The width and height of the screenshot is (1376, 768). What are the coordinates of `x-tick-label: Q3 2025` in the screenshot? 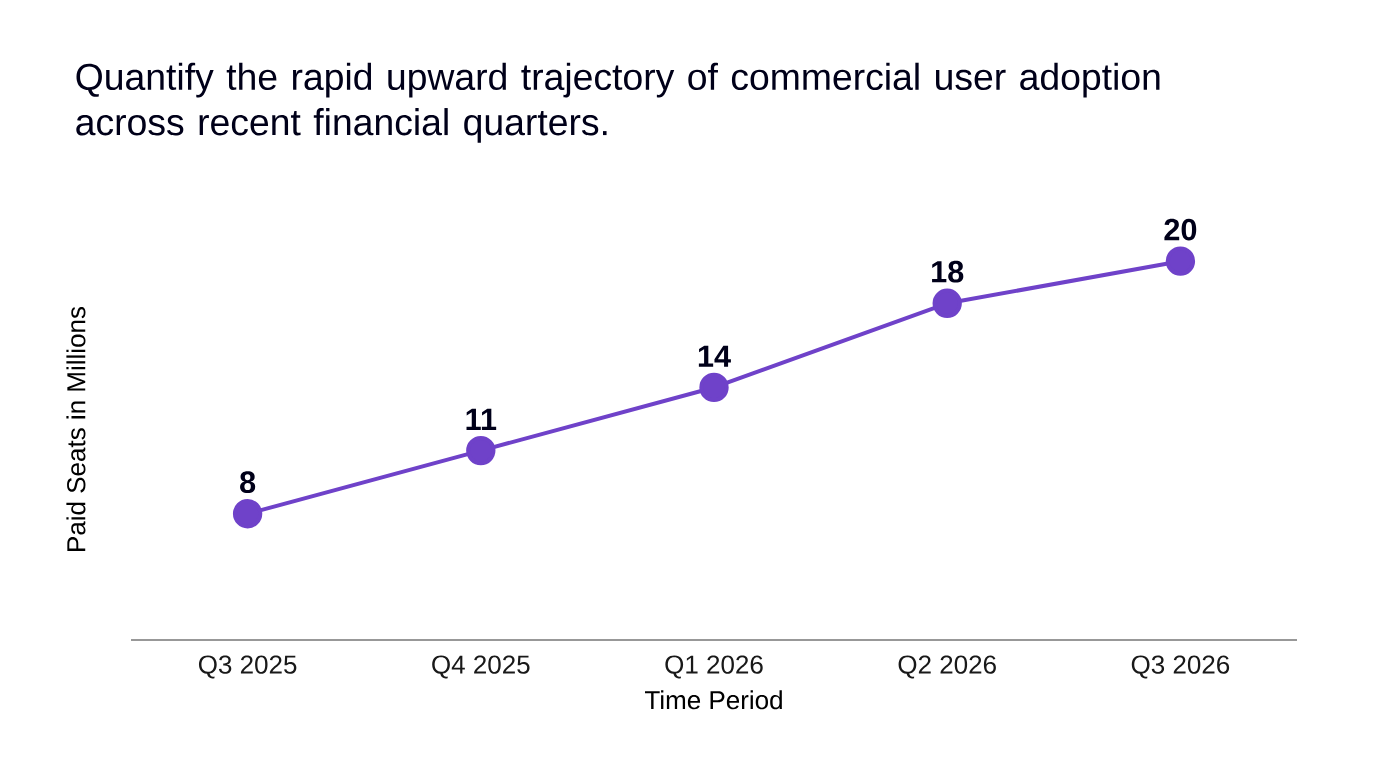 It's located at (247, 667).